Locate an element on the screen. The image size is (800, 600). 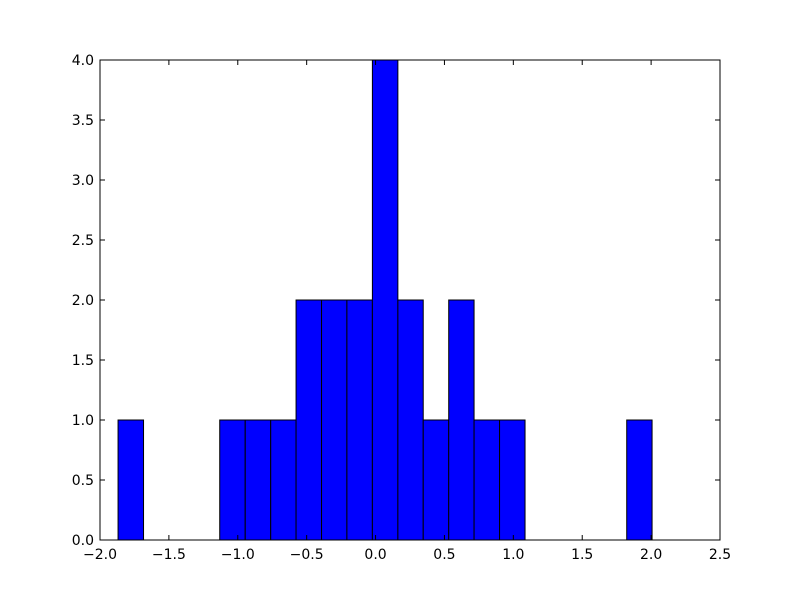
y-tick-label: 1.5 is located at coordinates (83, 361).